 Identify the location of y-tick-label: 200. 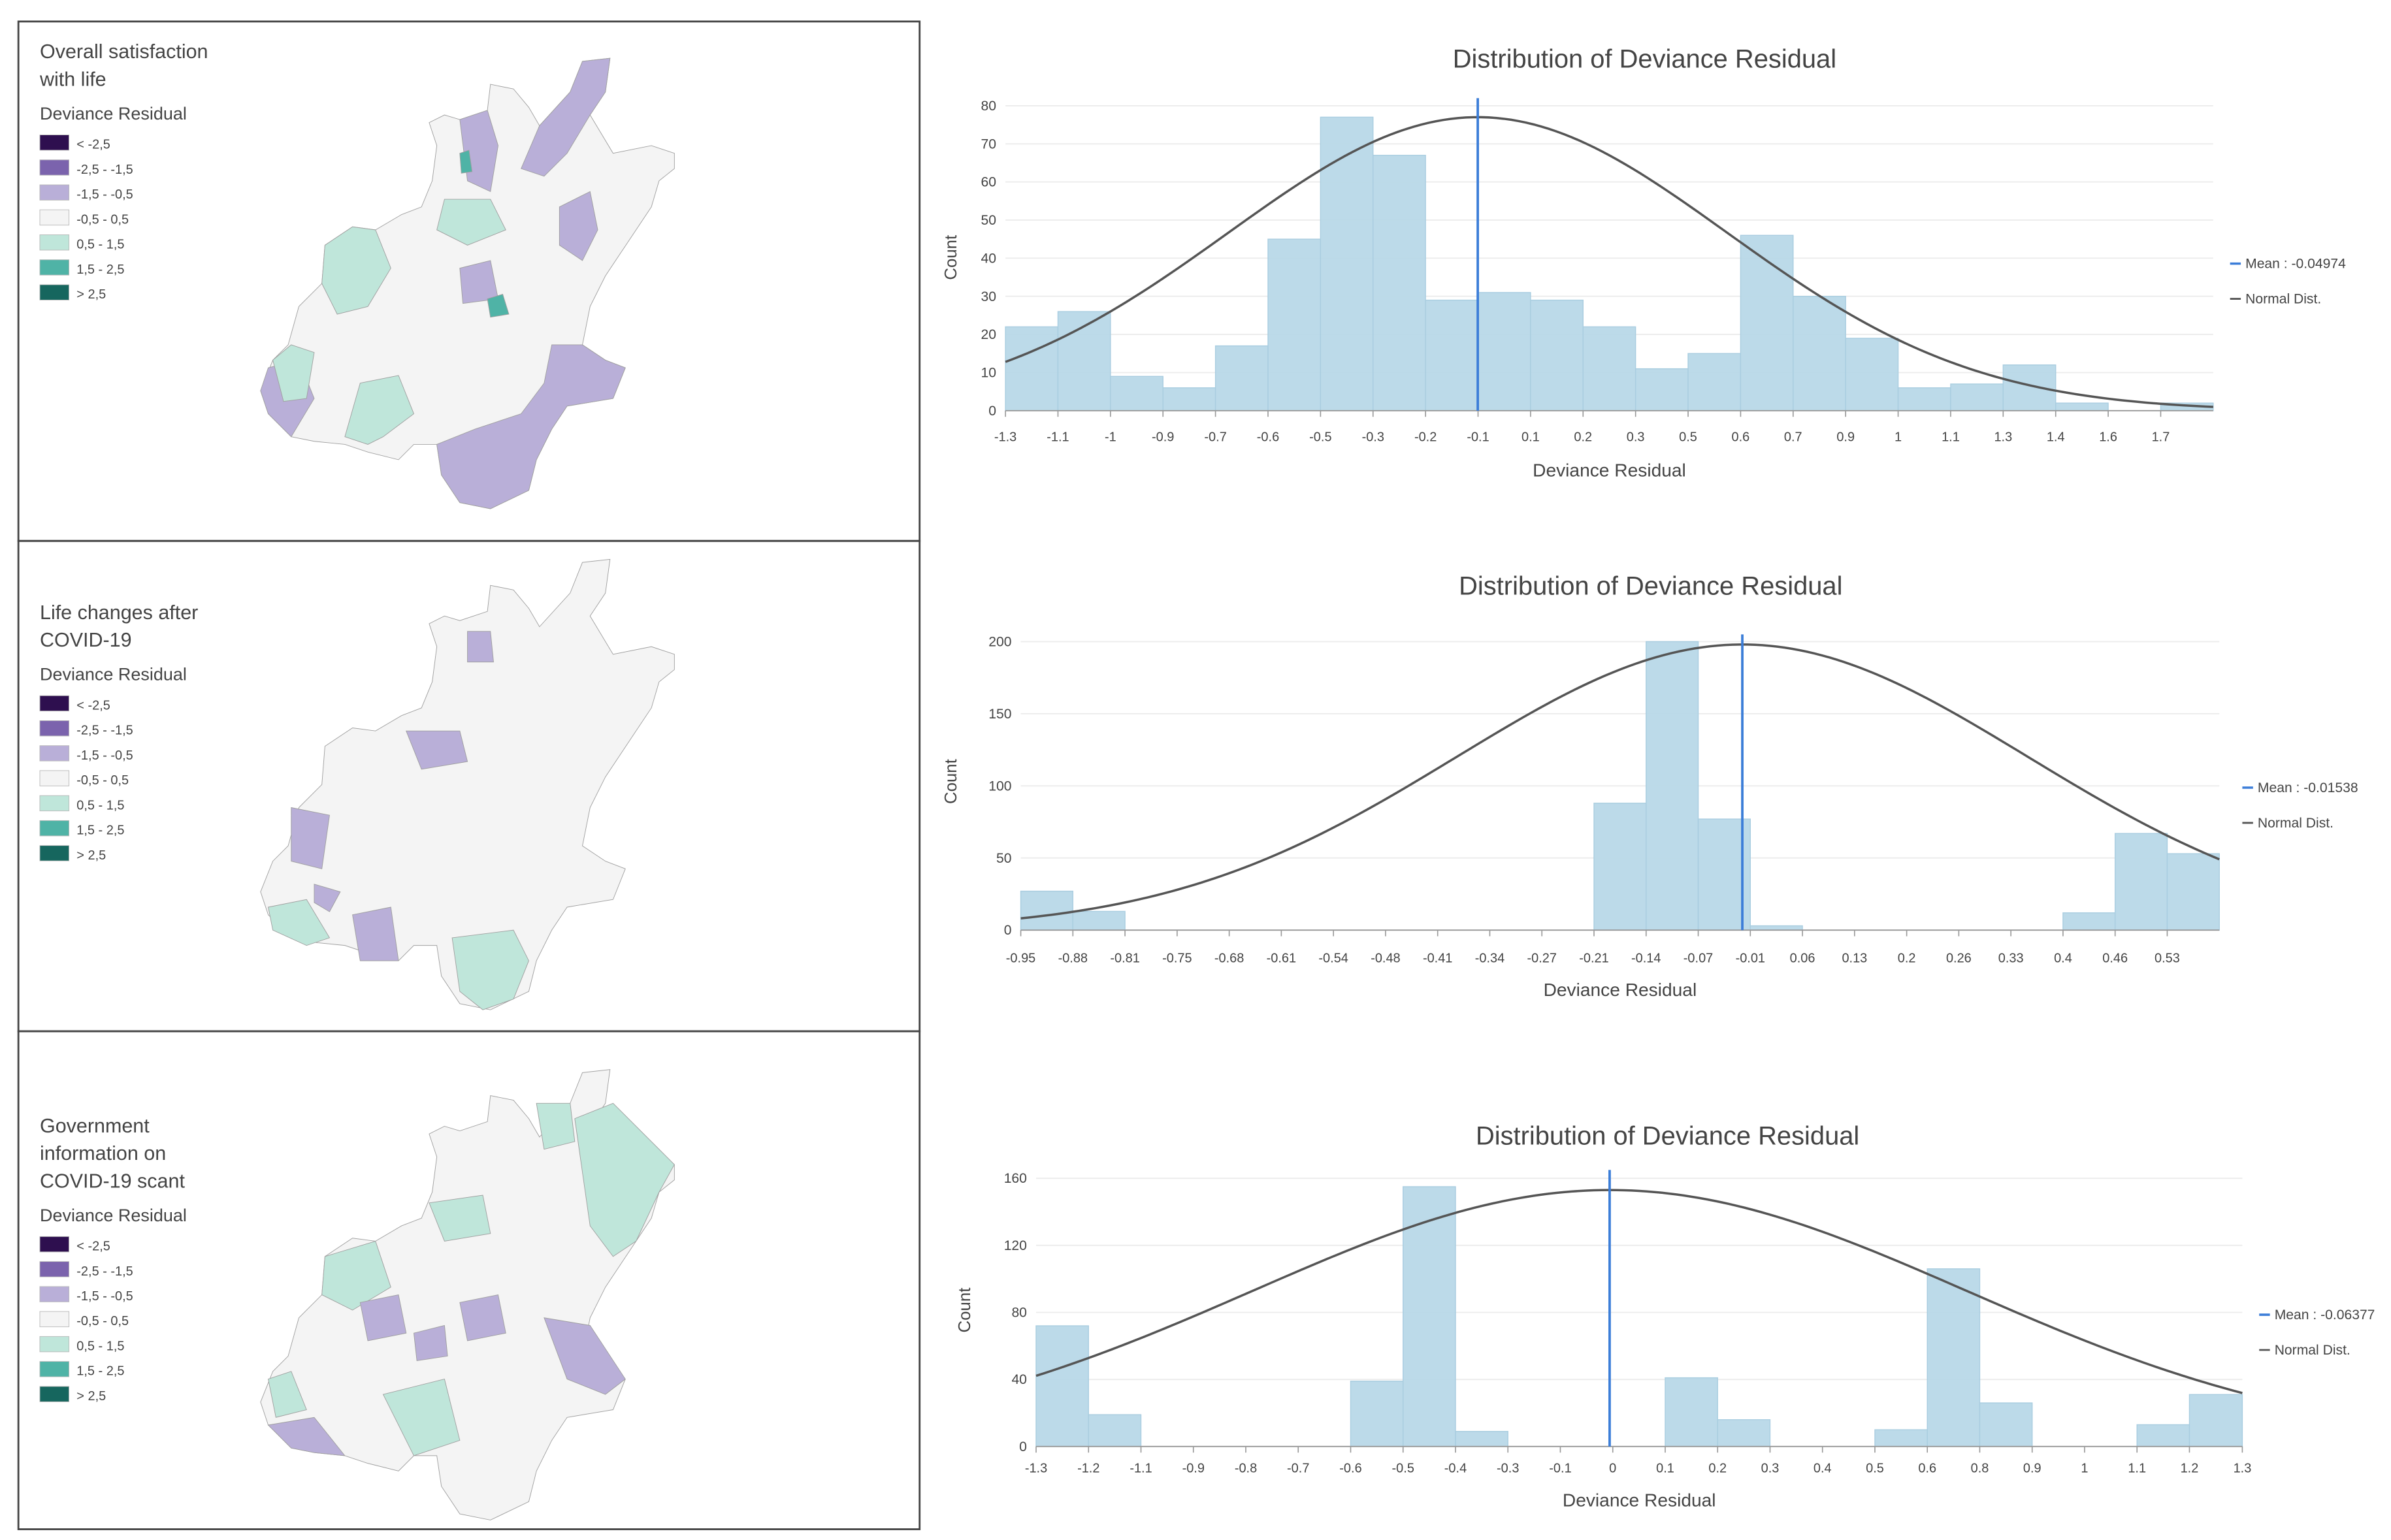
(999, 641).